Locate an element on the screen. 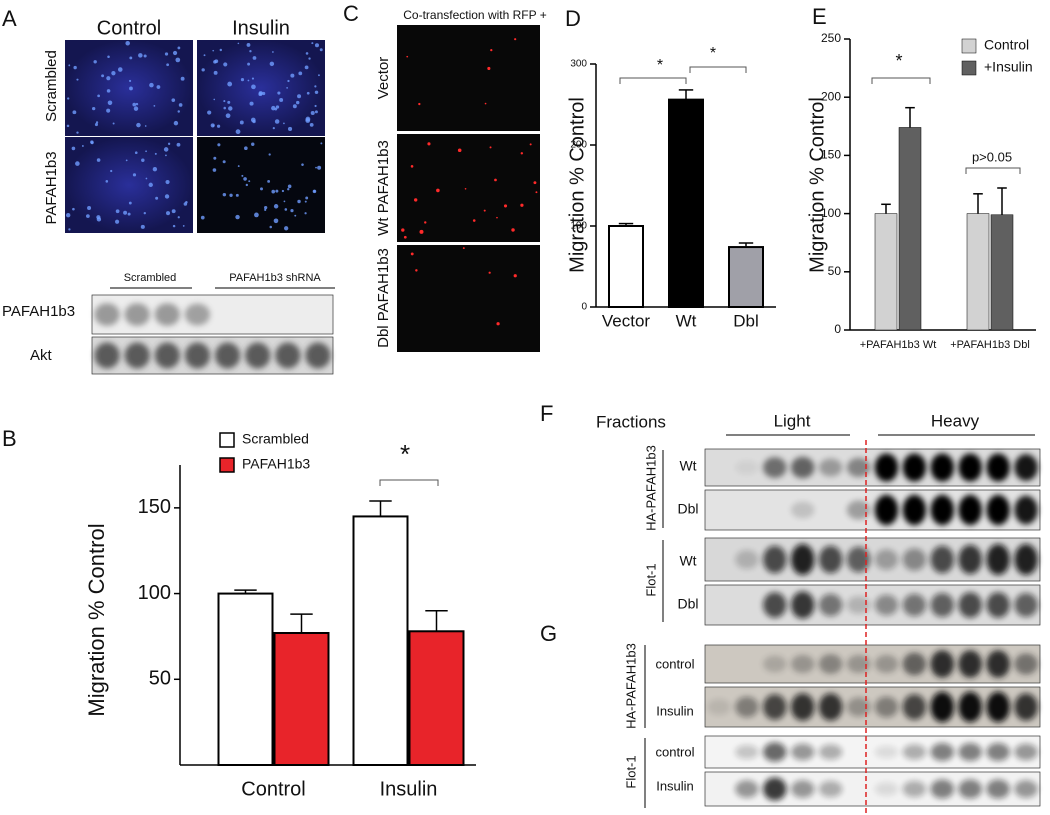 The image size is (1050, 815). panel-label: C is located at coordinates (351, 13).